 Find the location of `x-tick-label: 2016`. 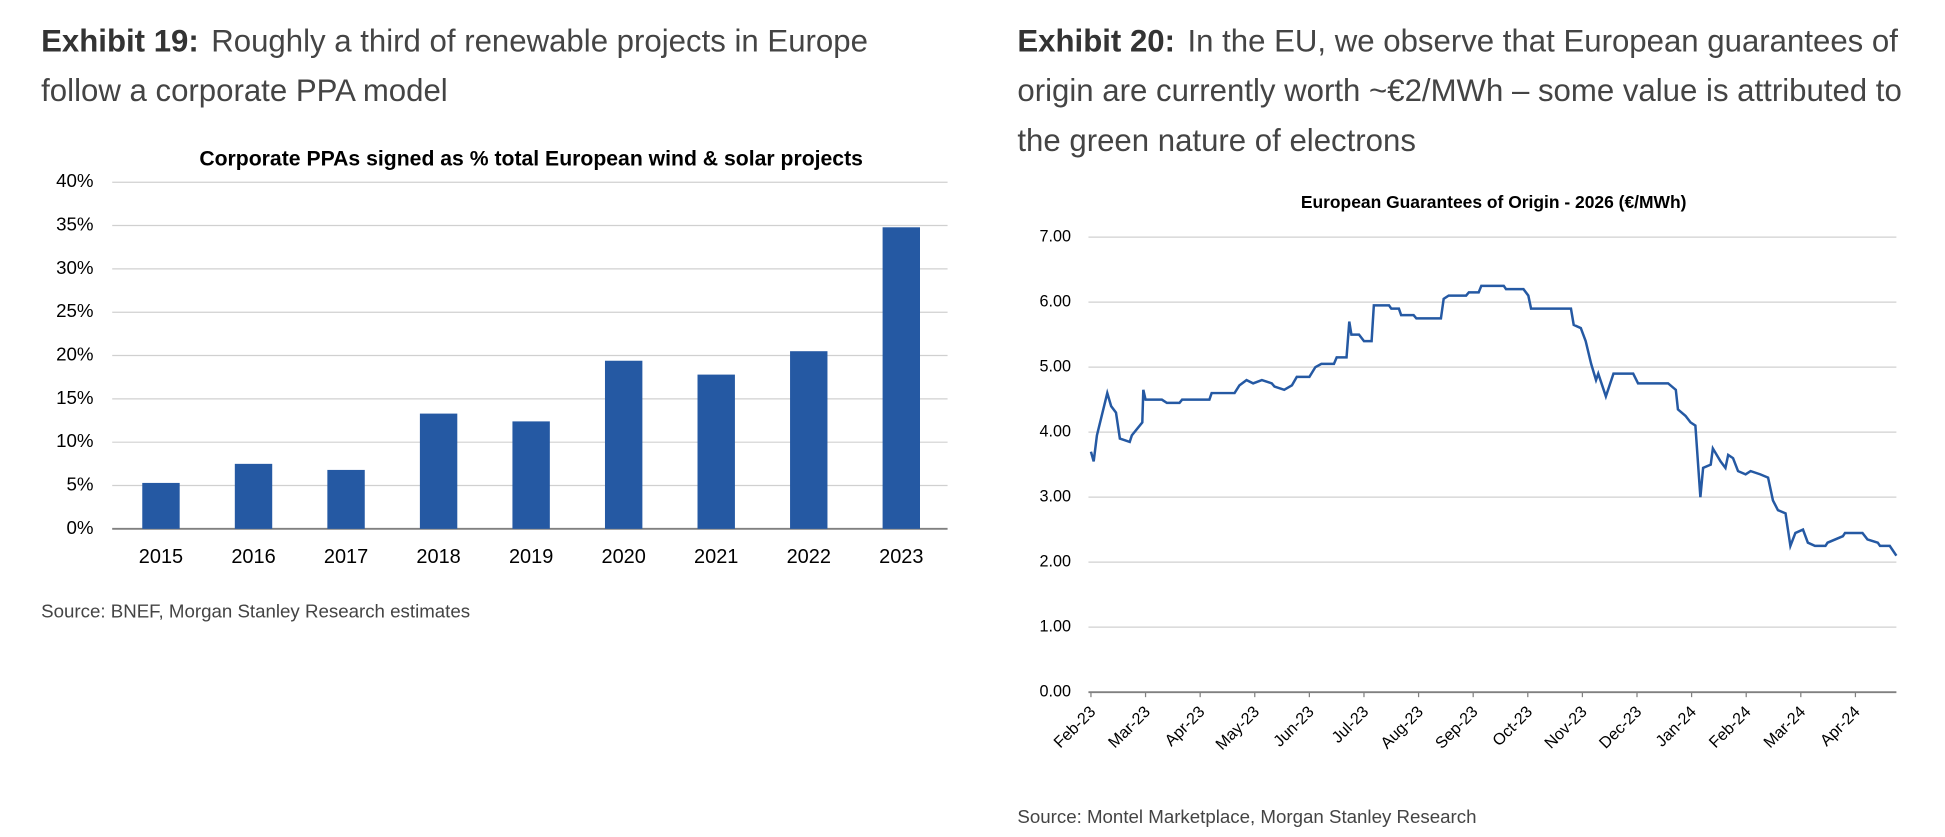

x-tick-label: 2016 is located at coordinates (253, 557).